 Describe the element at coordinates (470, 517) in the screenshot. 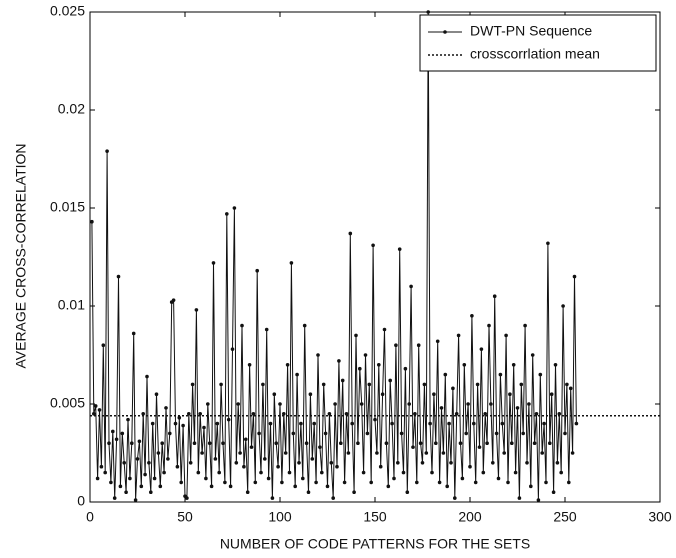

I see `x-tick-label: 200` at that location.